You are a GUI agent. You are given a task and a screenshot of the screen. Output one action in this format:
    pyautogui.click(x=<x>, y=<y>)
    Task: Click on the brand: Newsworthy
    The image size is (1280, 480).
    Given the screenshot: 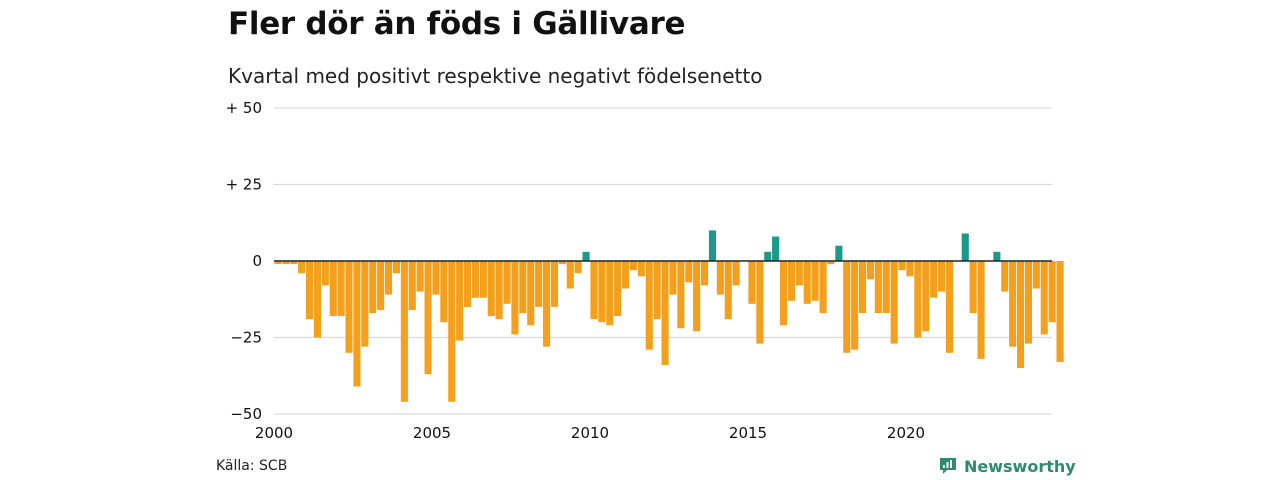 What is the action you would take?
    pyautogui.click(x=1007, y=466)
    